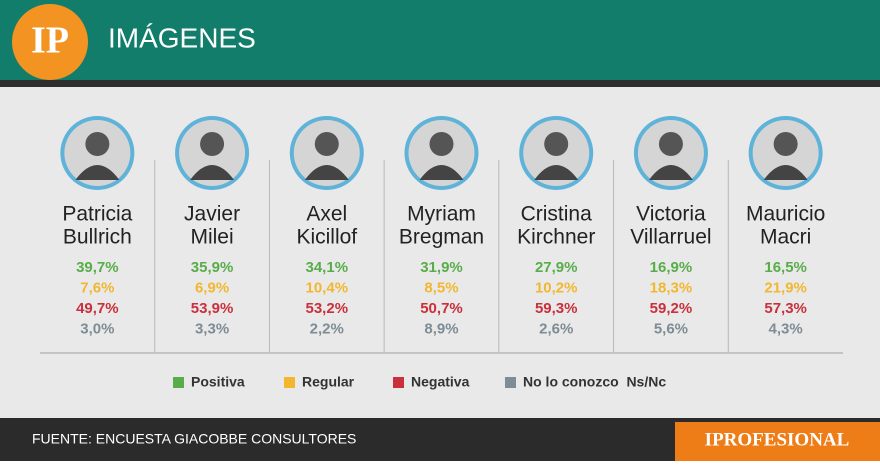  I want to click on logo-circle, so click(50, 42).